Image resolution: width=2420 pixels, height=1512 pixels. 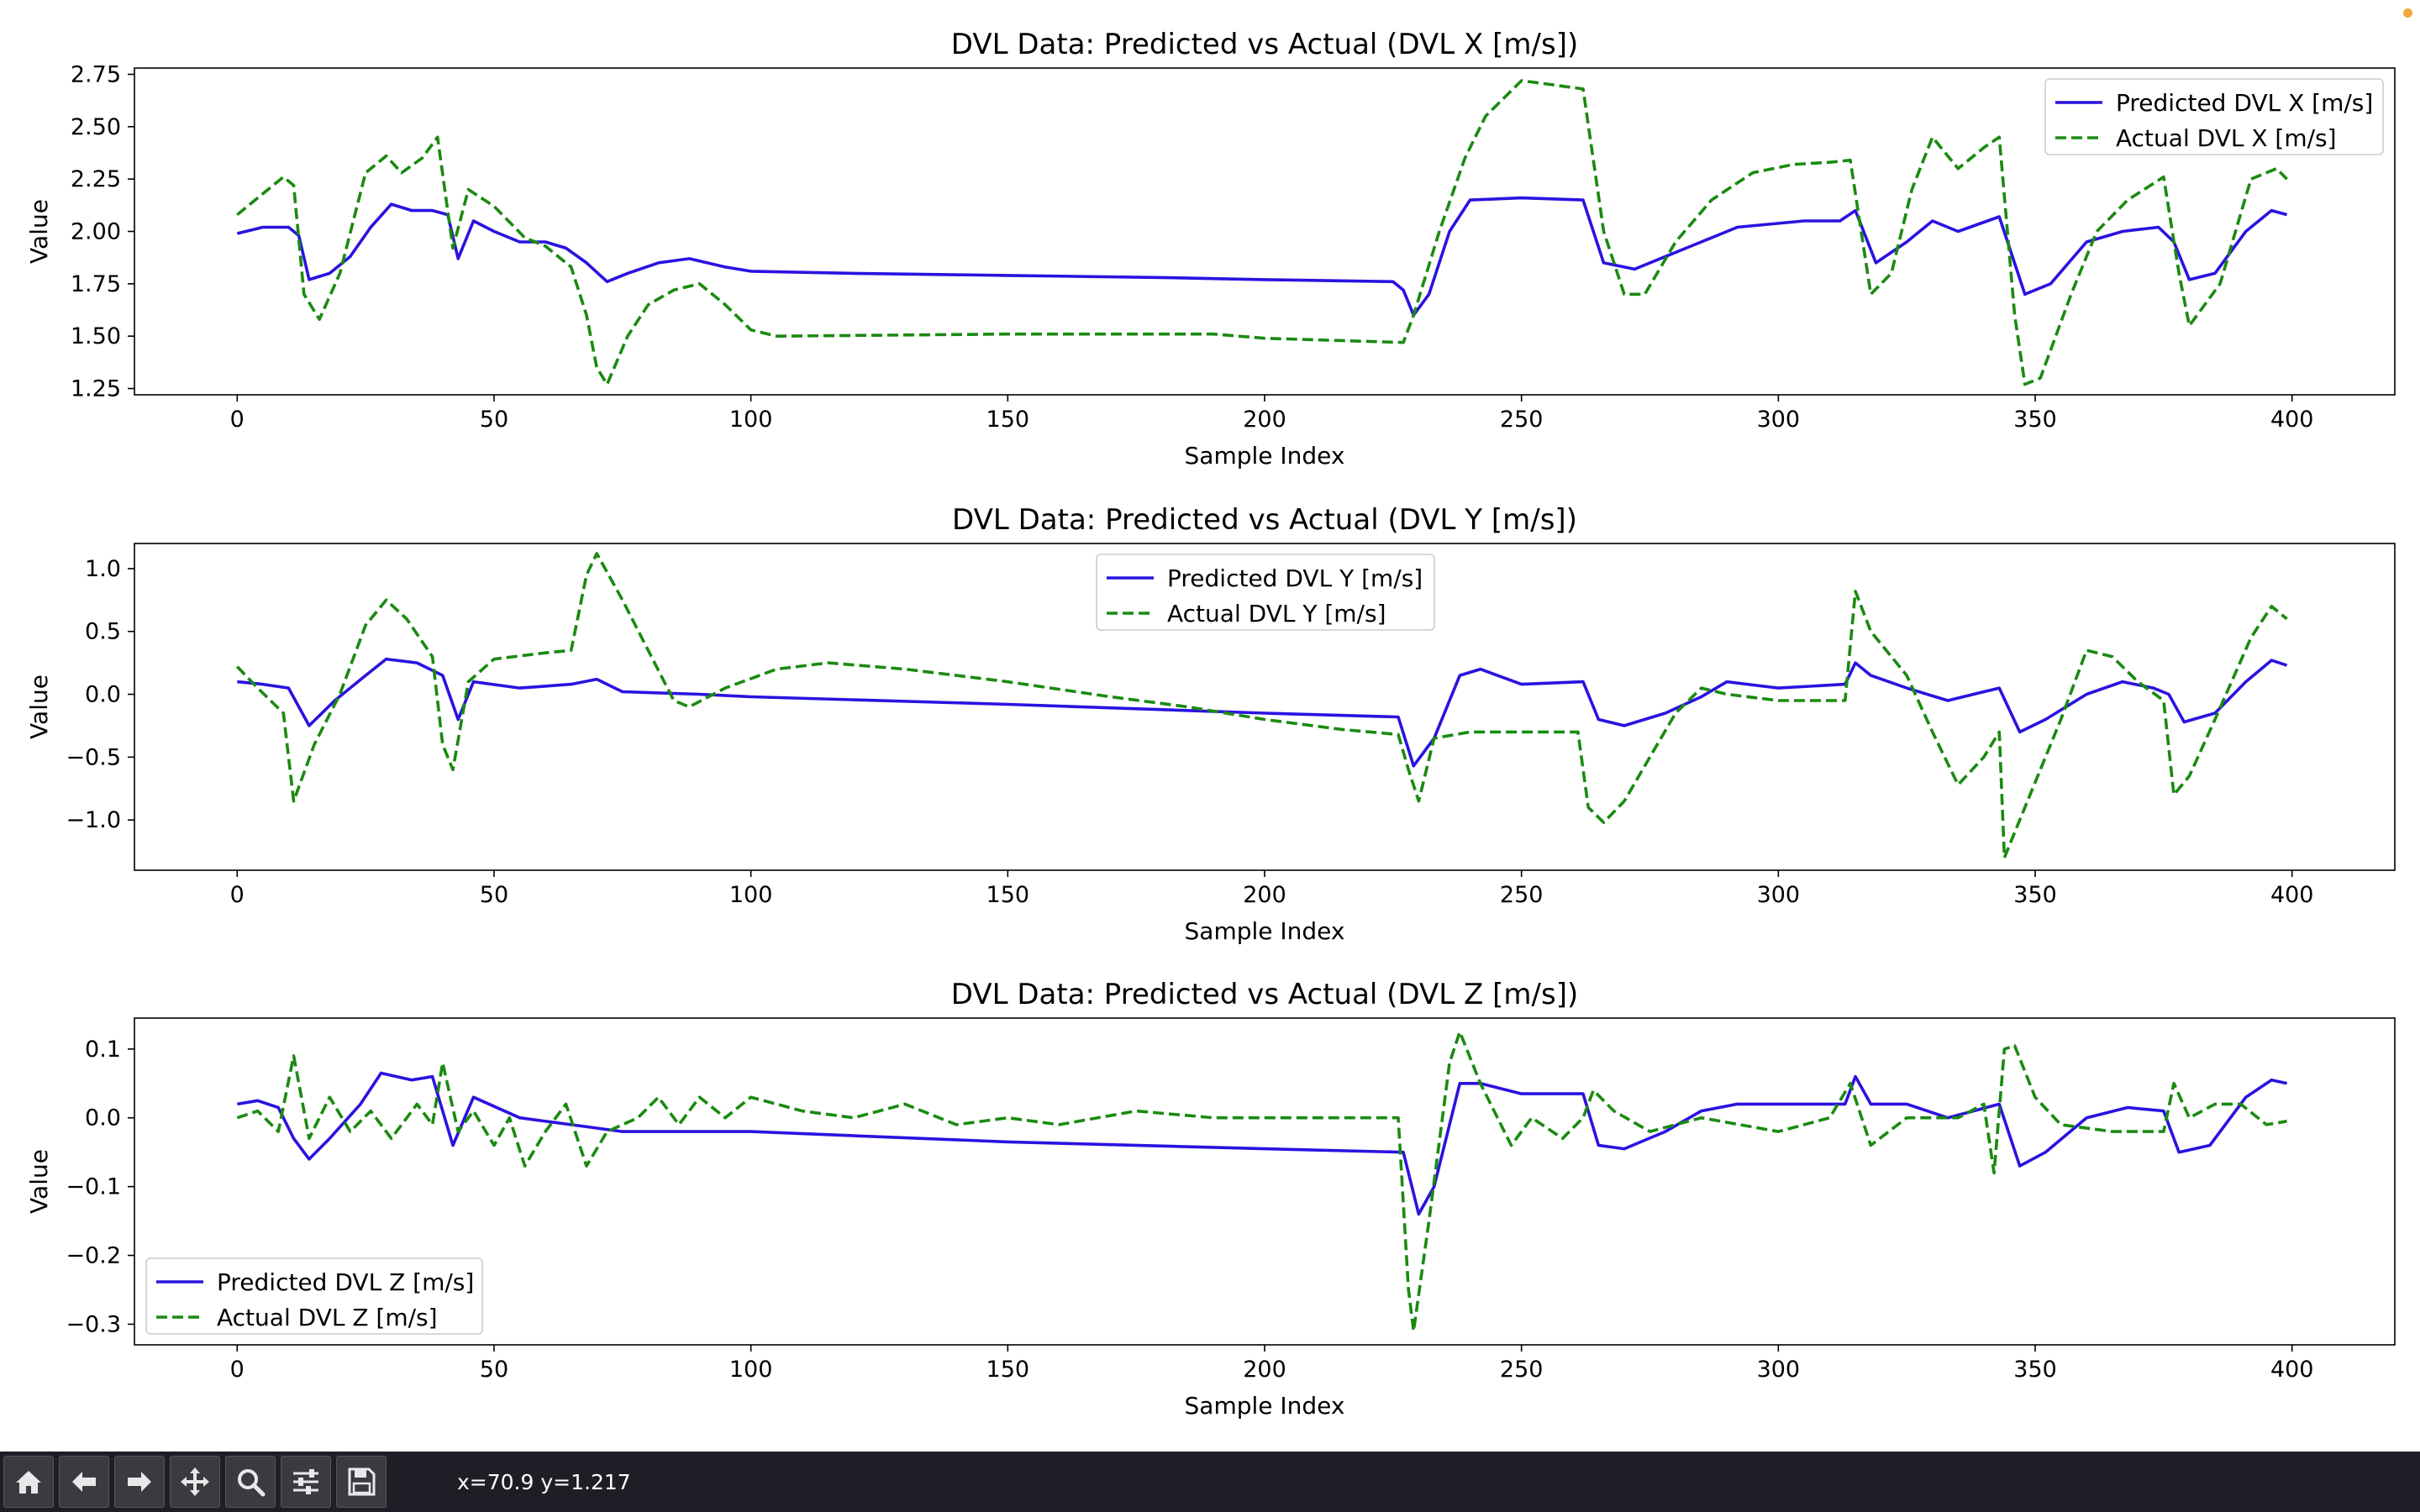 What do you see at coordinates (94, 1256) in the screenshot?
I see `y-tick-label: −0.2` at bounding box center [94, 1256].